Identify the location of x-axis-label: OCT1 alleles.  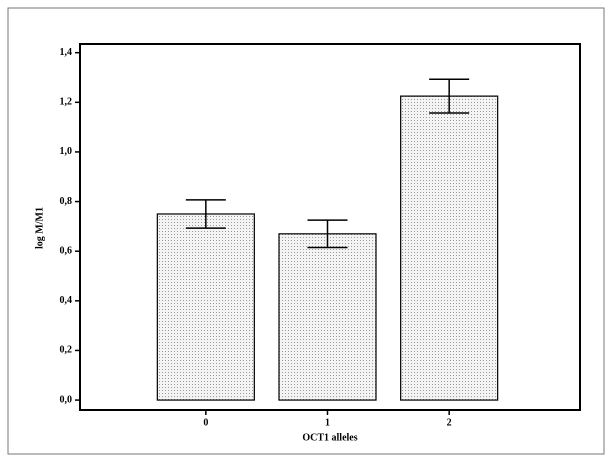
(329, 437).